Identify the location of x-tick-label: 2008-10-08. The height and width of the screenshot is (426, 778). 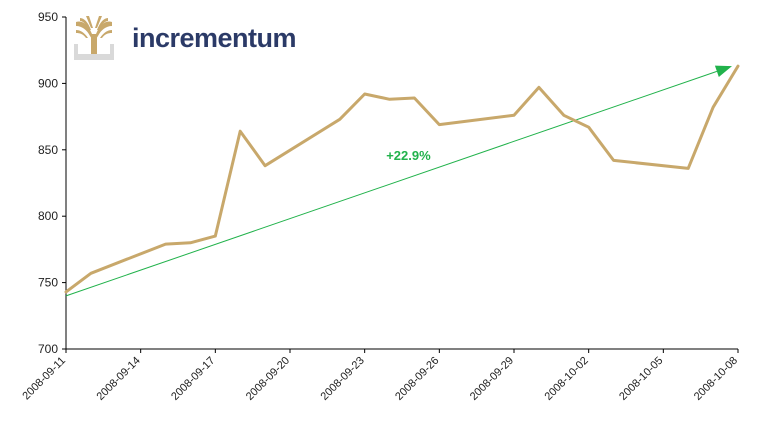
(716, 379).